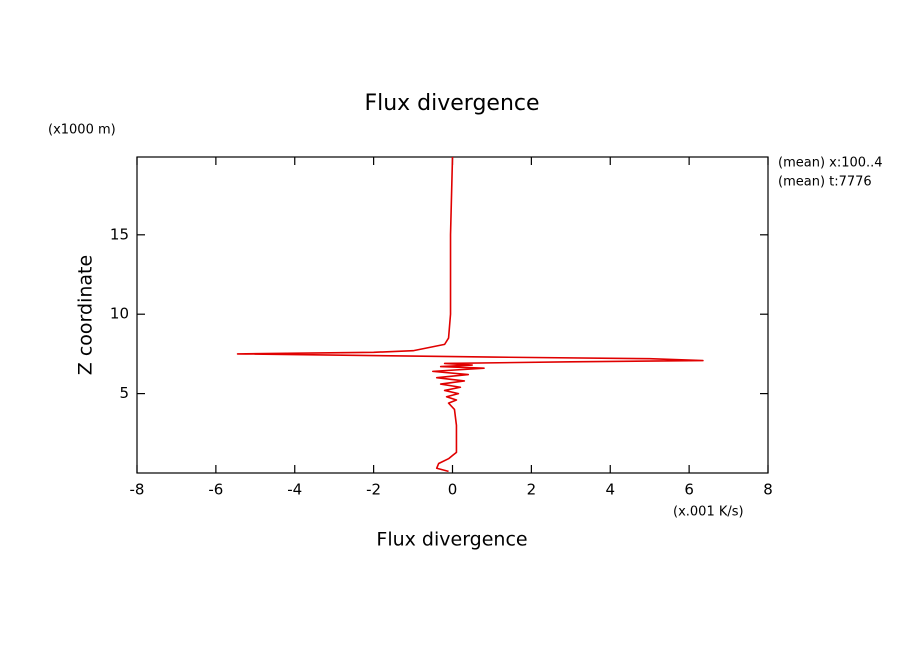 This screenshot has width=904, height=654. What do you see at coordinates (137, 490) in the screenshot?
I see `x-tick-label: -8` at bounding box center [137, 490].